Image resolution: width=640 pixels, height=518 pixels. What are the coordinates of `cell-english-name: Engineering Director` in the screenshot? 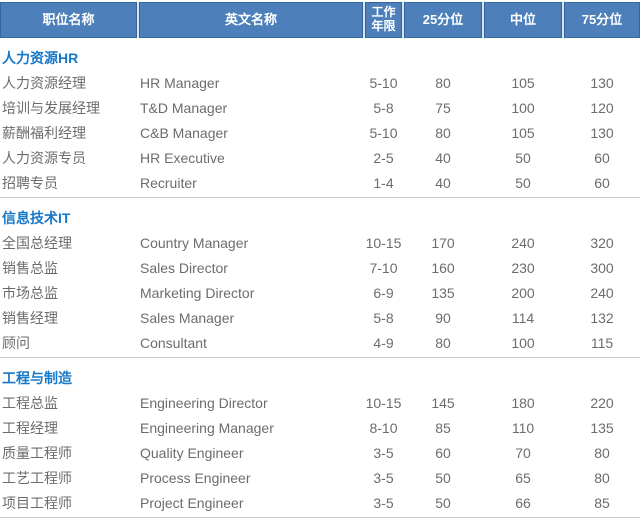 It's located at (204, 403).